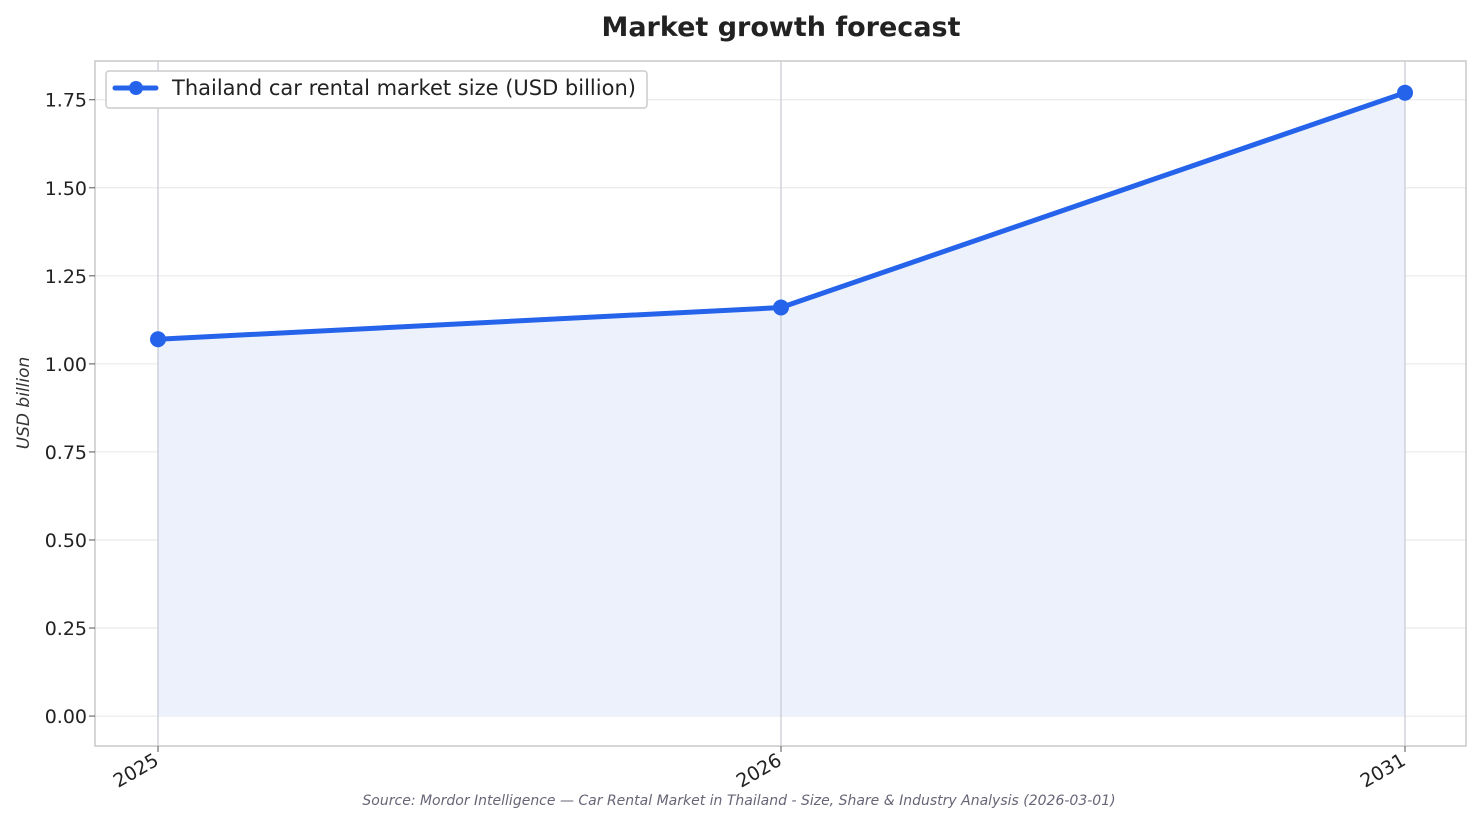 Image resolution: width=1482 pixels, height=824 pixels. What do you see at coordinates (66, 189) in the screenshot?
I see `y-tick-label: 1.50` at bounding box center [66, 189].